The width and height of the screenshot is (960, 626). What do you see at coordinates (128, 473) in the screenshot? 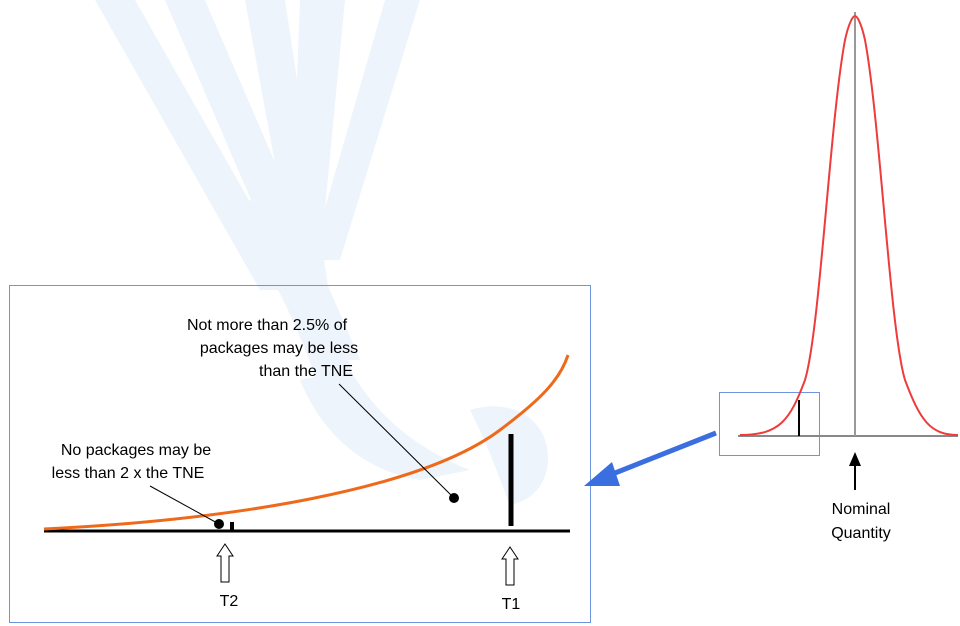
I see `two-tne-note-line-2: less than 2 x the TNE` at bounding box center [128, 473].